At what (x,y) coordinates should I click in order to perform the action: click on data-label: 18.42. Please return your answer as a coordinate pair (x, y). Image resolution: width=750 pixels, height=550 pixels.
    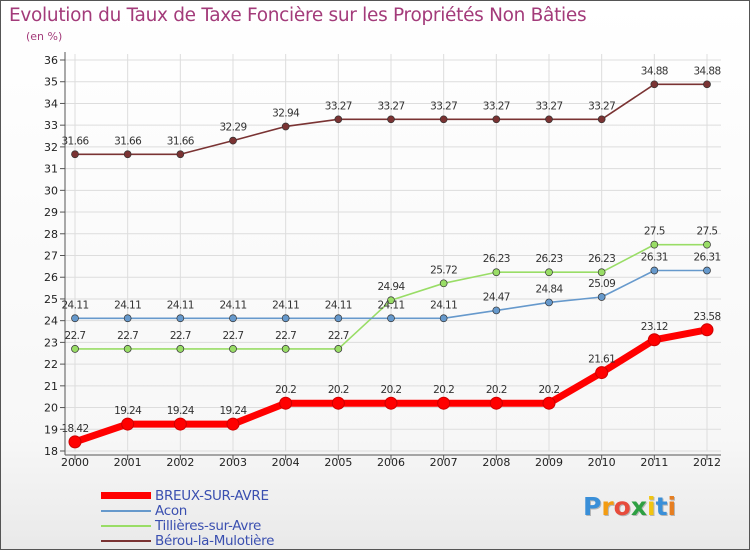
    Looking at the image, I should click on (74, 429).